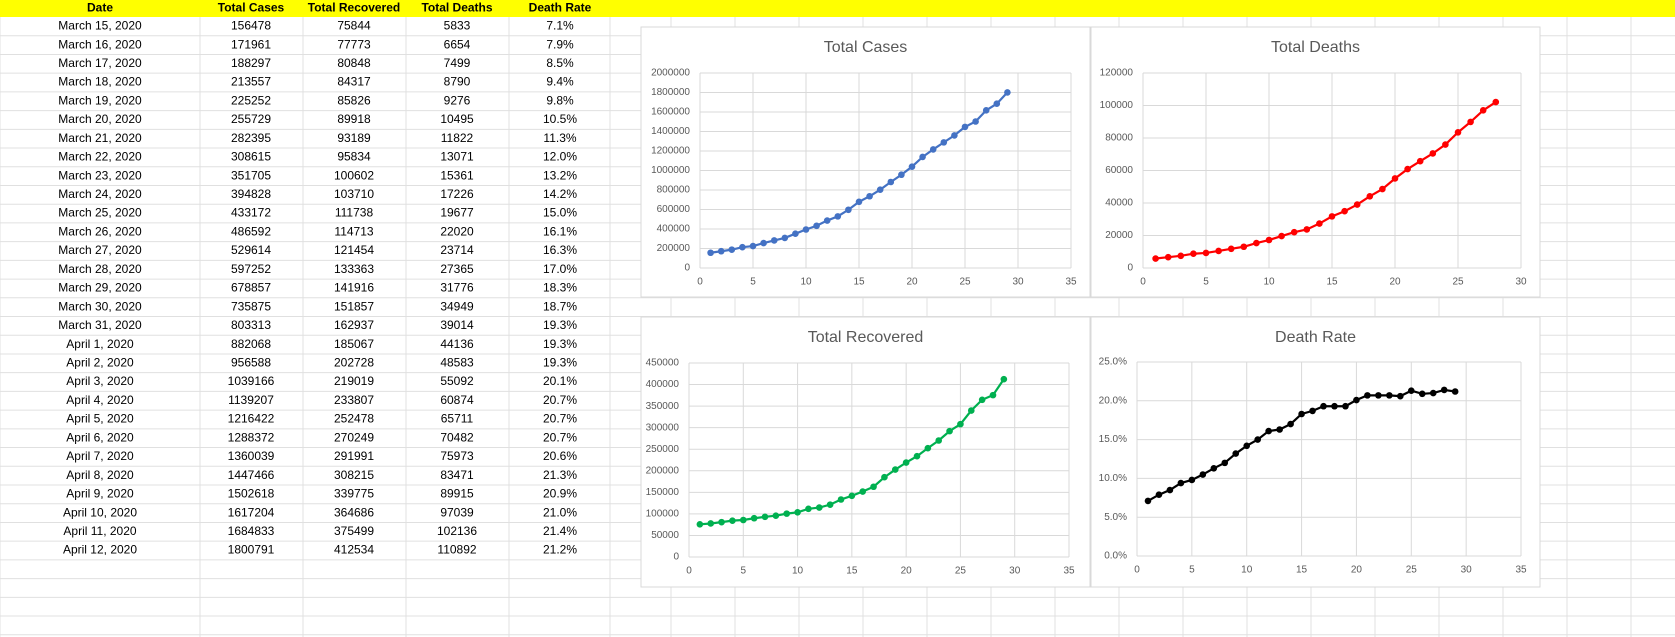 This screenshot has width=1675, height=637. Describe the element at coordinates (354, 63) in the screenshot. I see `cell: 80848` at that location.